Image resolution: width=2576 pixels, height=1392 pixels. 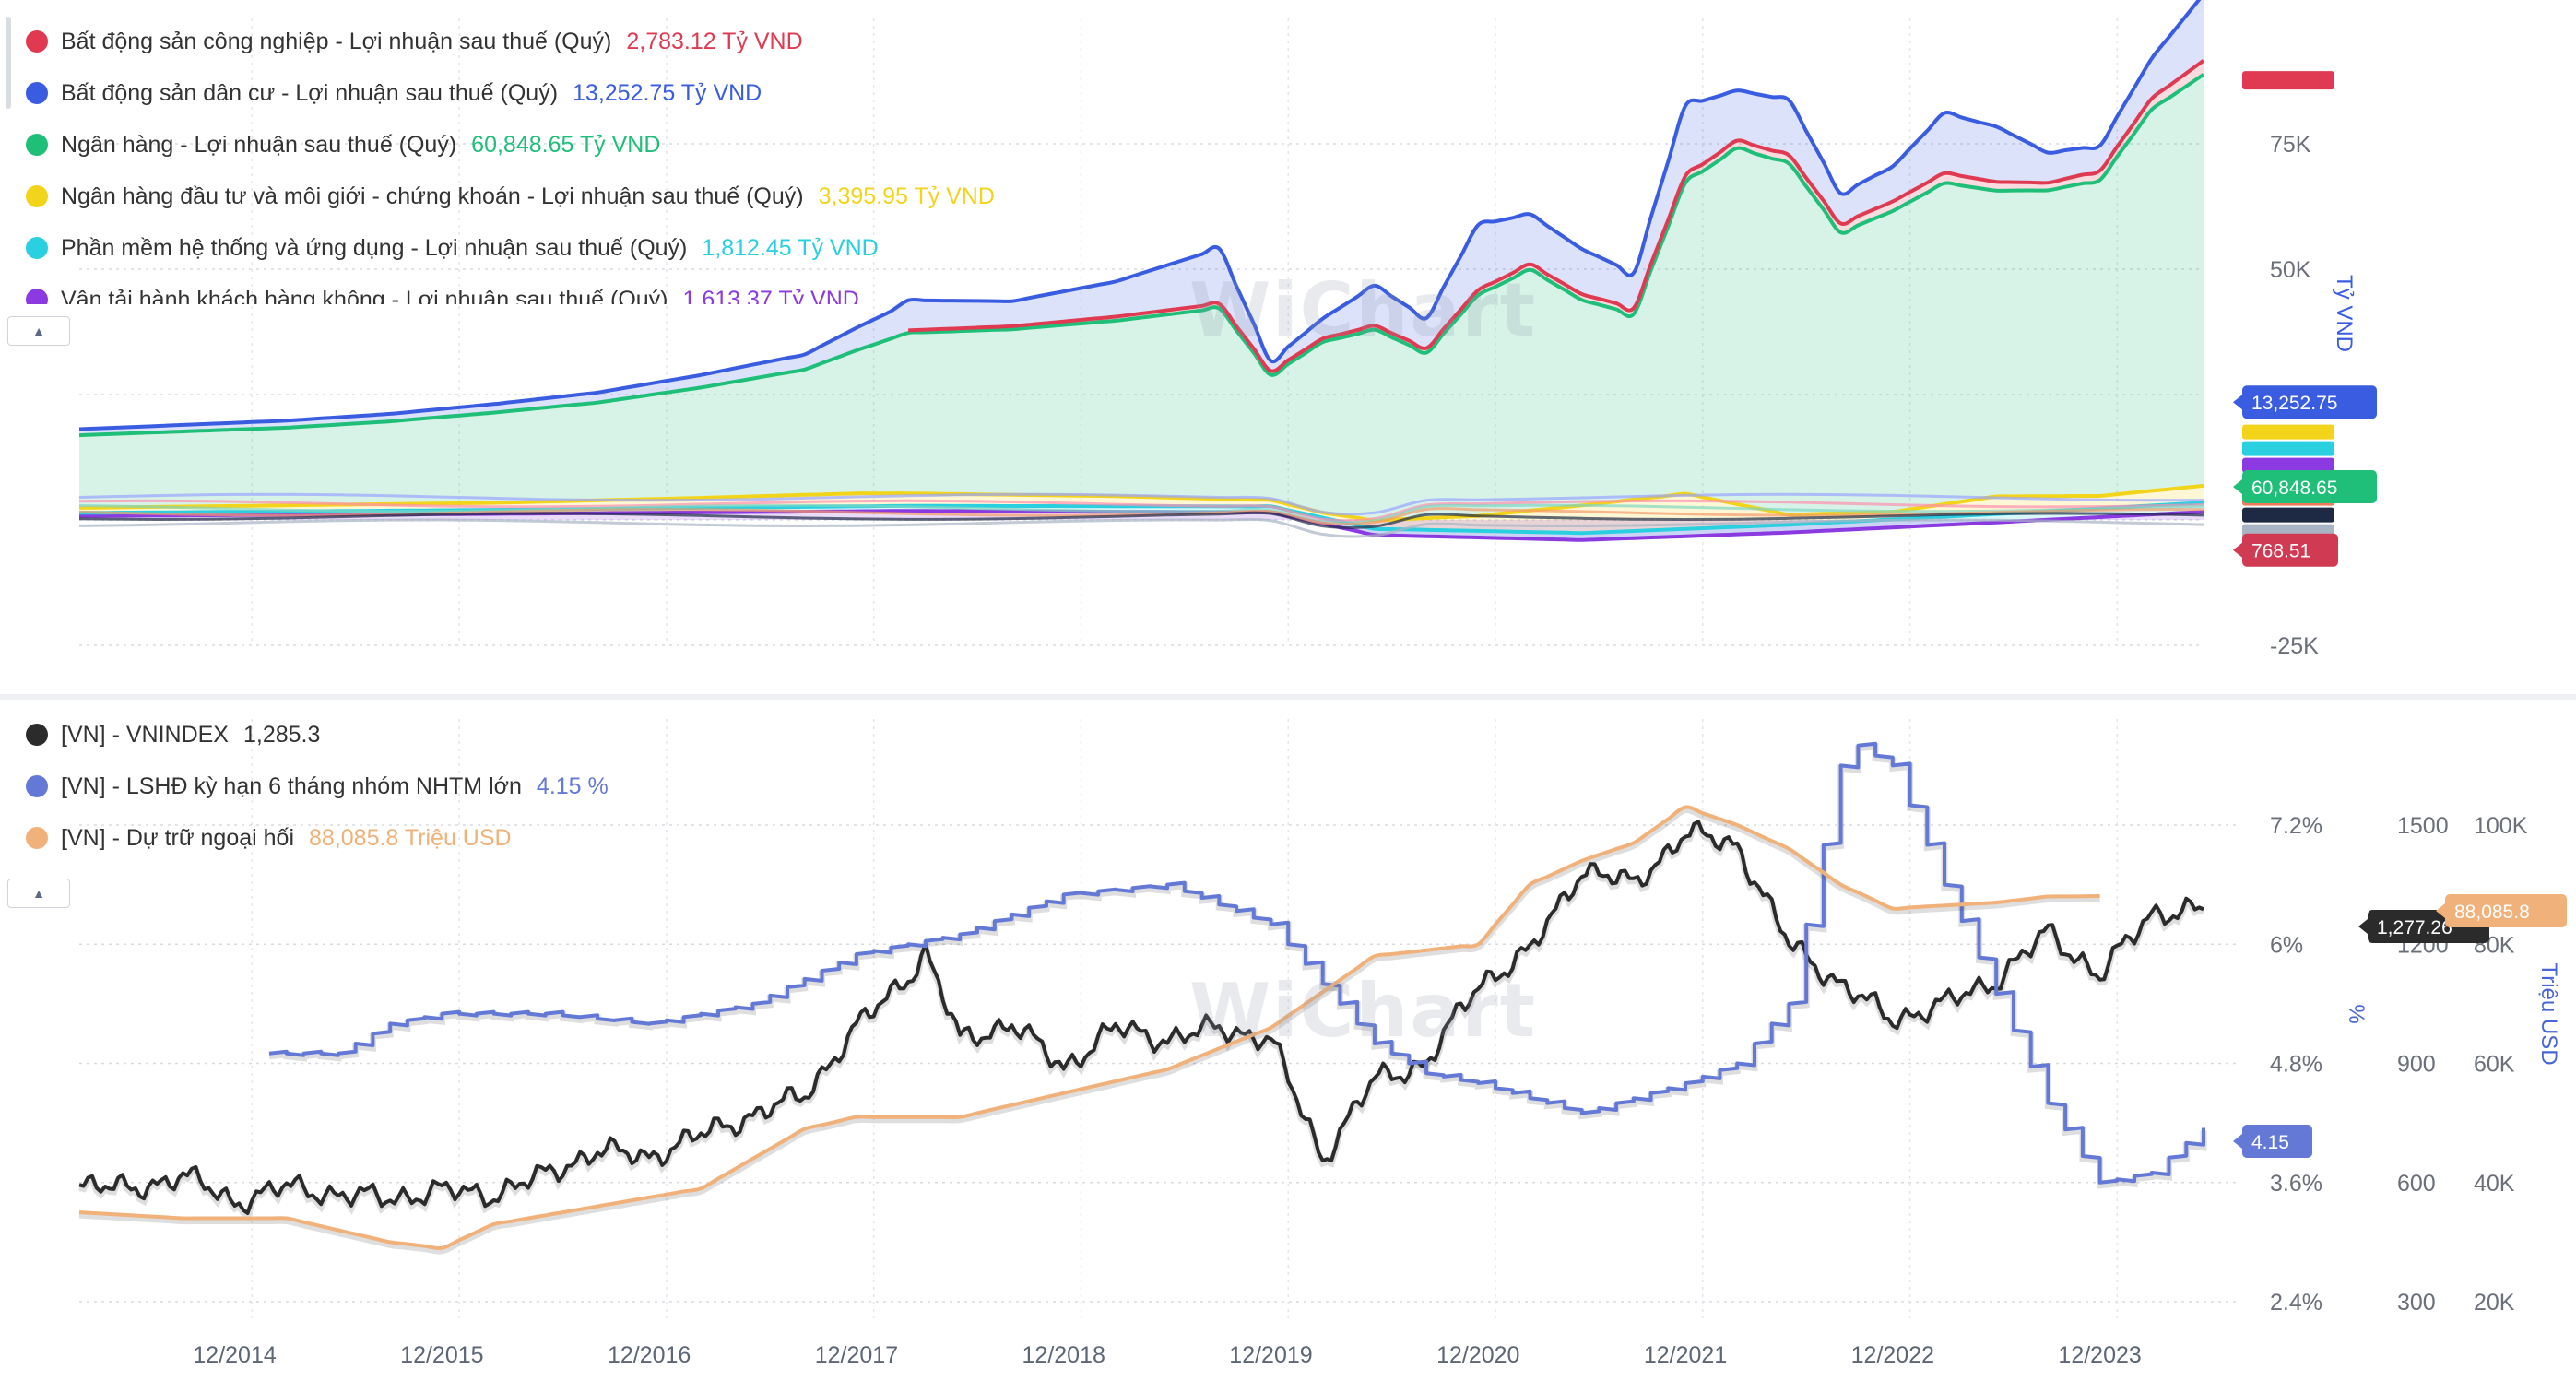 What do you see at coordinates (790, 247) in the screenshot?
I see `upper-legend-value: 1,812.45 Tỷ VND` at bounding box center [790, 247].